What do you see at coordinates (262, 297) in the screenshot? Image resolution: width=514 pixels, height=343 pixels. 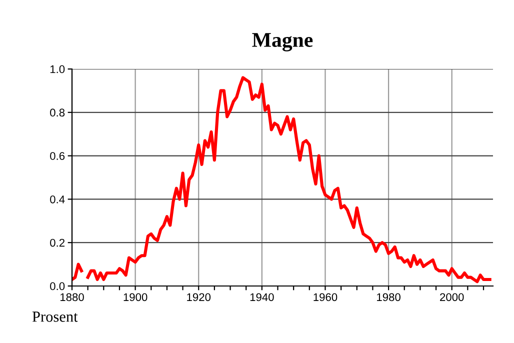 I see `x-tick-label: 1940` at bounding box center [262, 297].